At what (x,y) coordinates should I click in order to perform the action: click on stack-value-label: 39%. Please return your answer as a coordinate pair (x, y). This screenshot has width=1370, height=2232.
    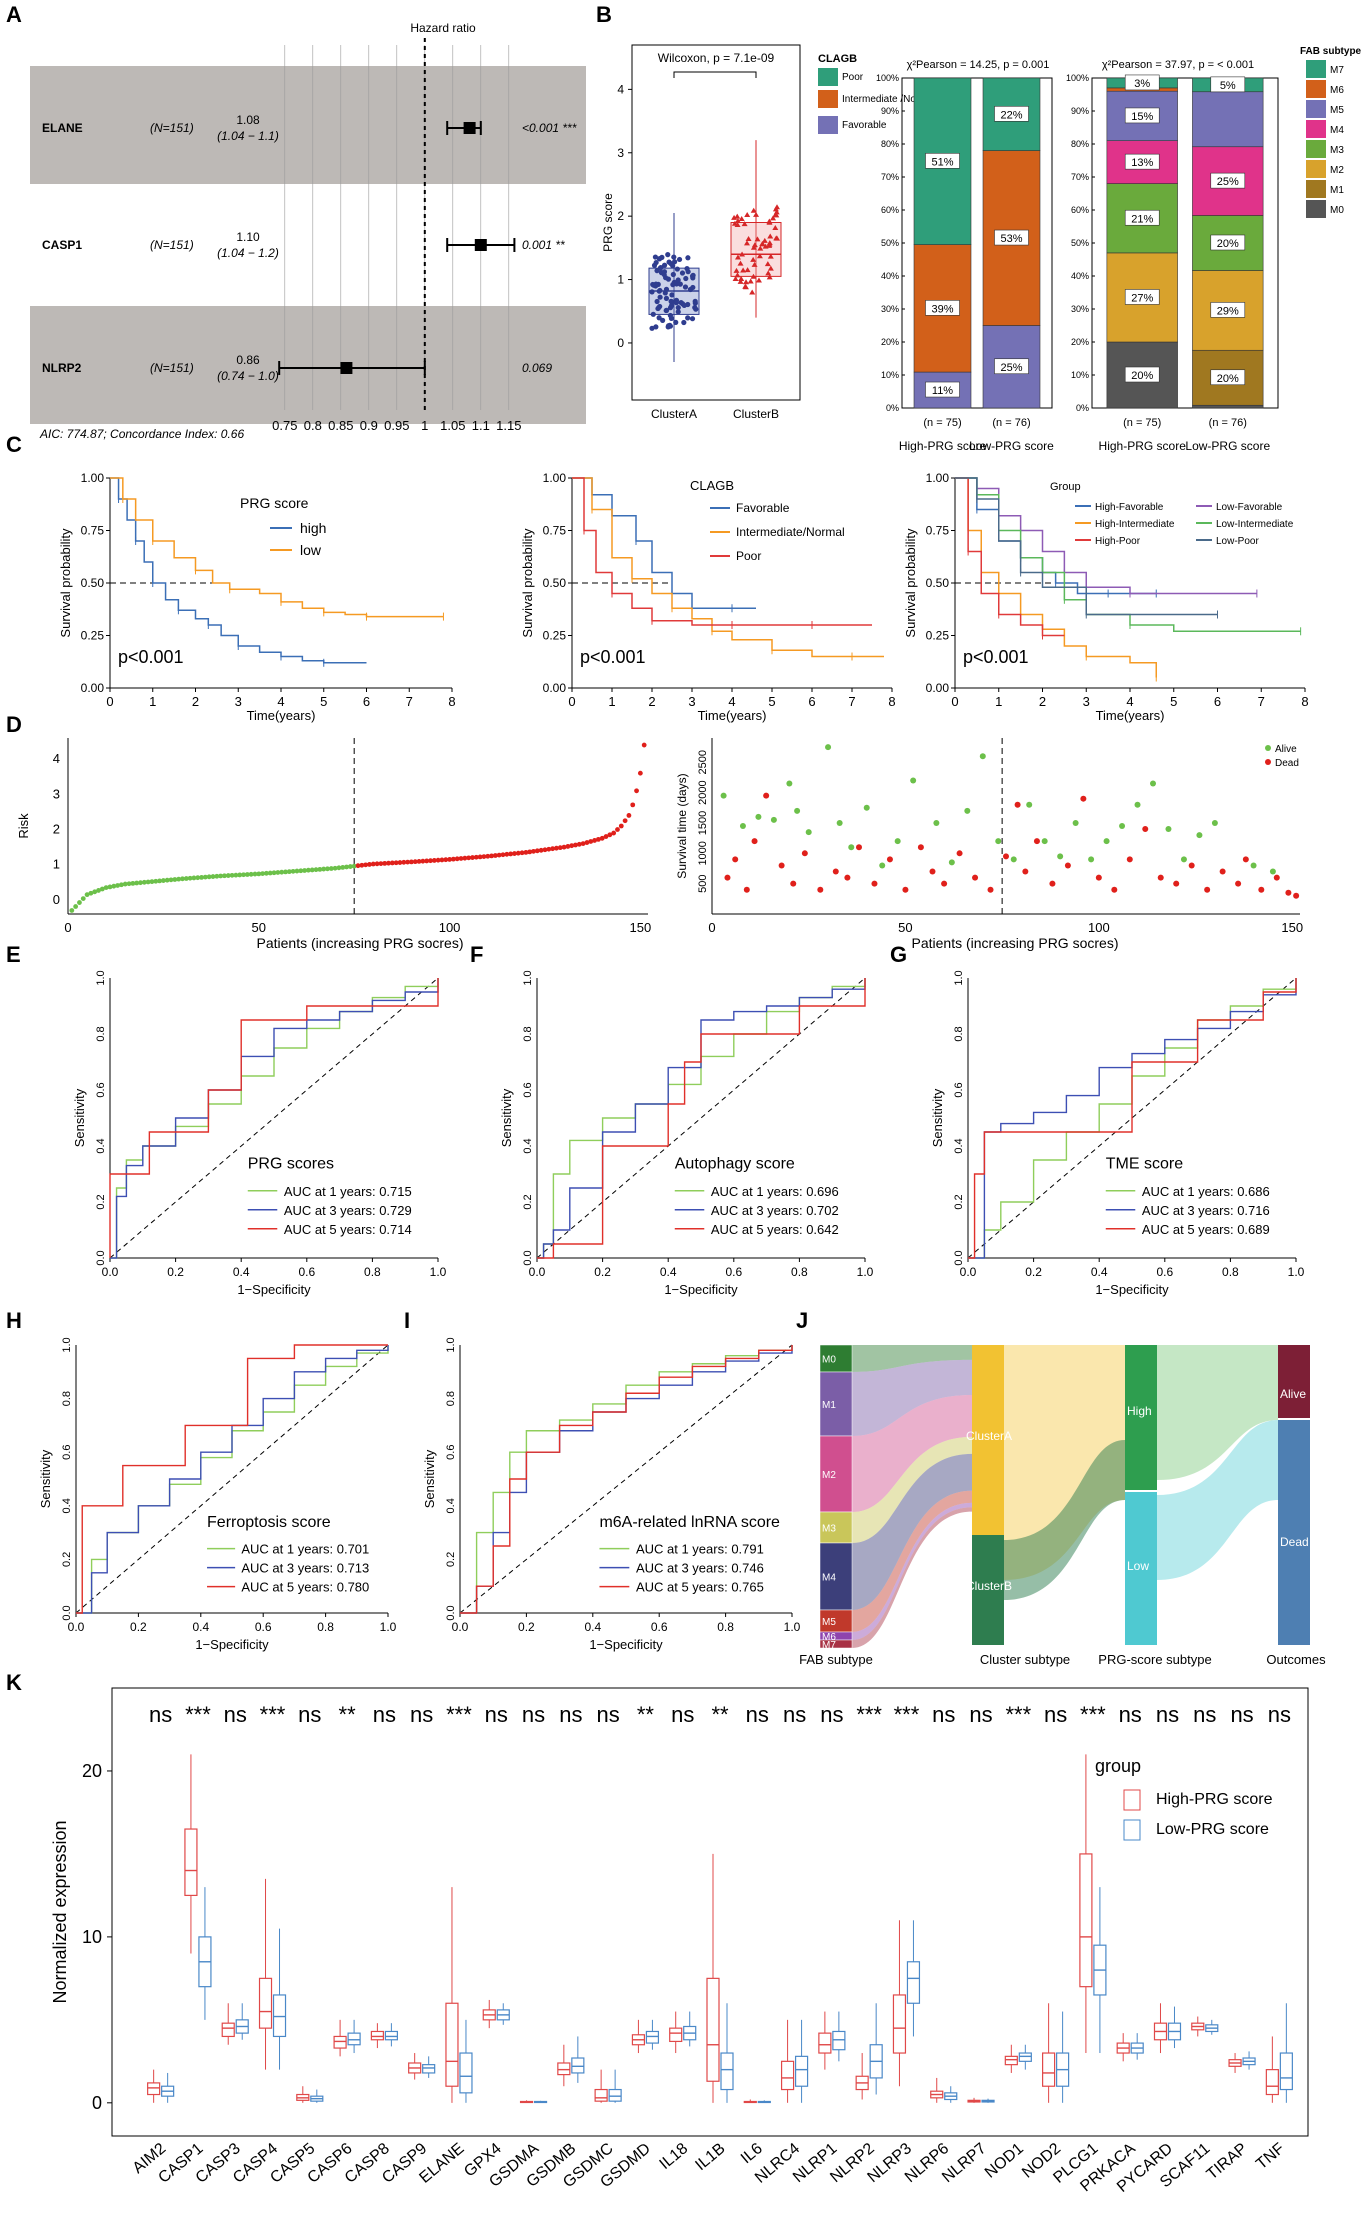
    Looking at the image, I should click on (942, 309).